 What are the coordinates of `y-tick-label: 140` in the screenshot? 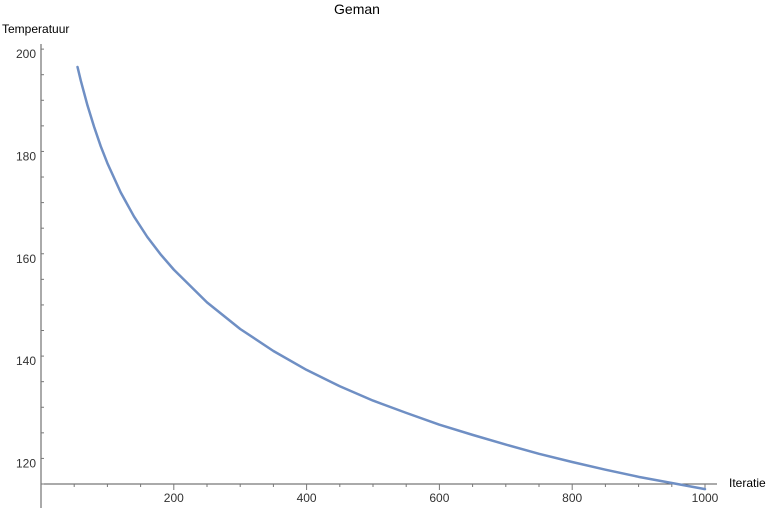 It's located at (26, 361).